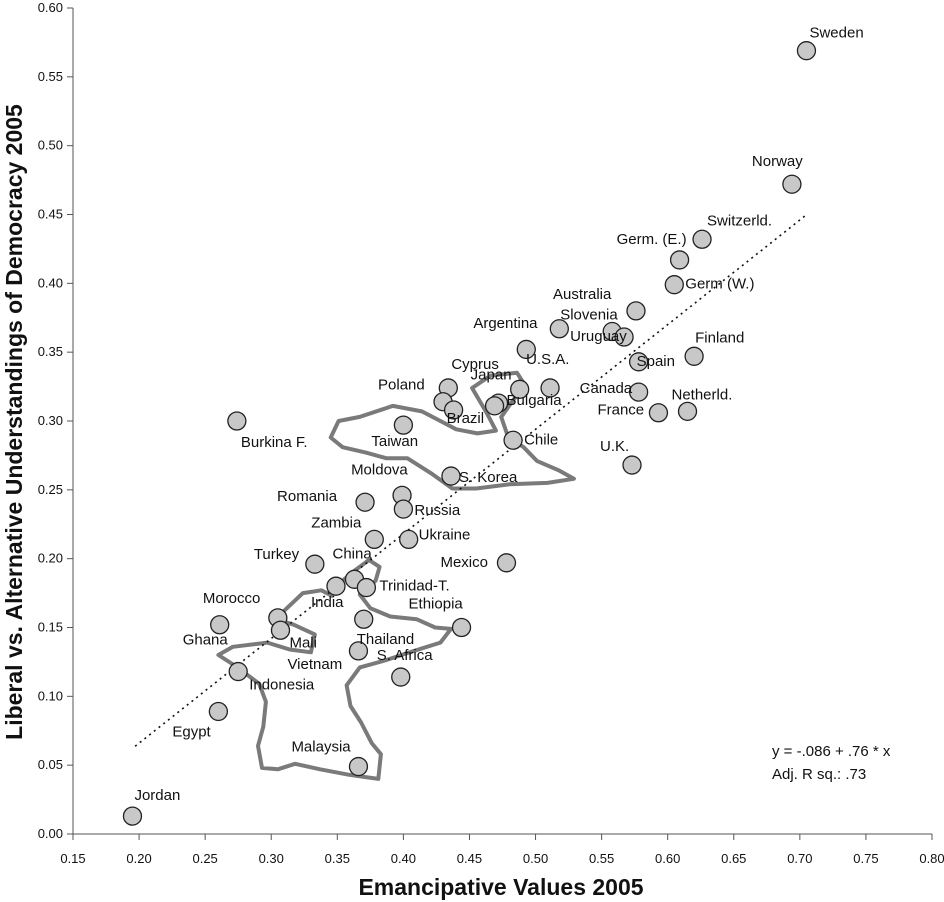 This screenshot has width=944, height=902. Describe the element at coordinates (414, 586) in the screenshot. I see `point-label: Trinidad-T.` at that location.